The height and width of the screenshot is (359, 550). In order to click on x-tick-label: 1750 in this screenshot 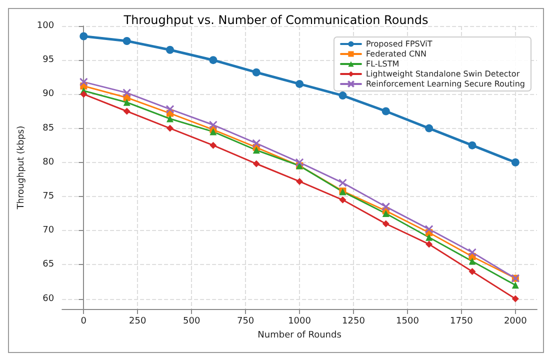, I will do `click(462, 321)`.